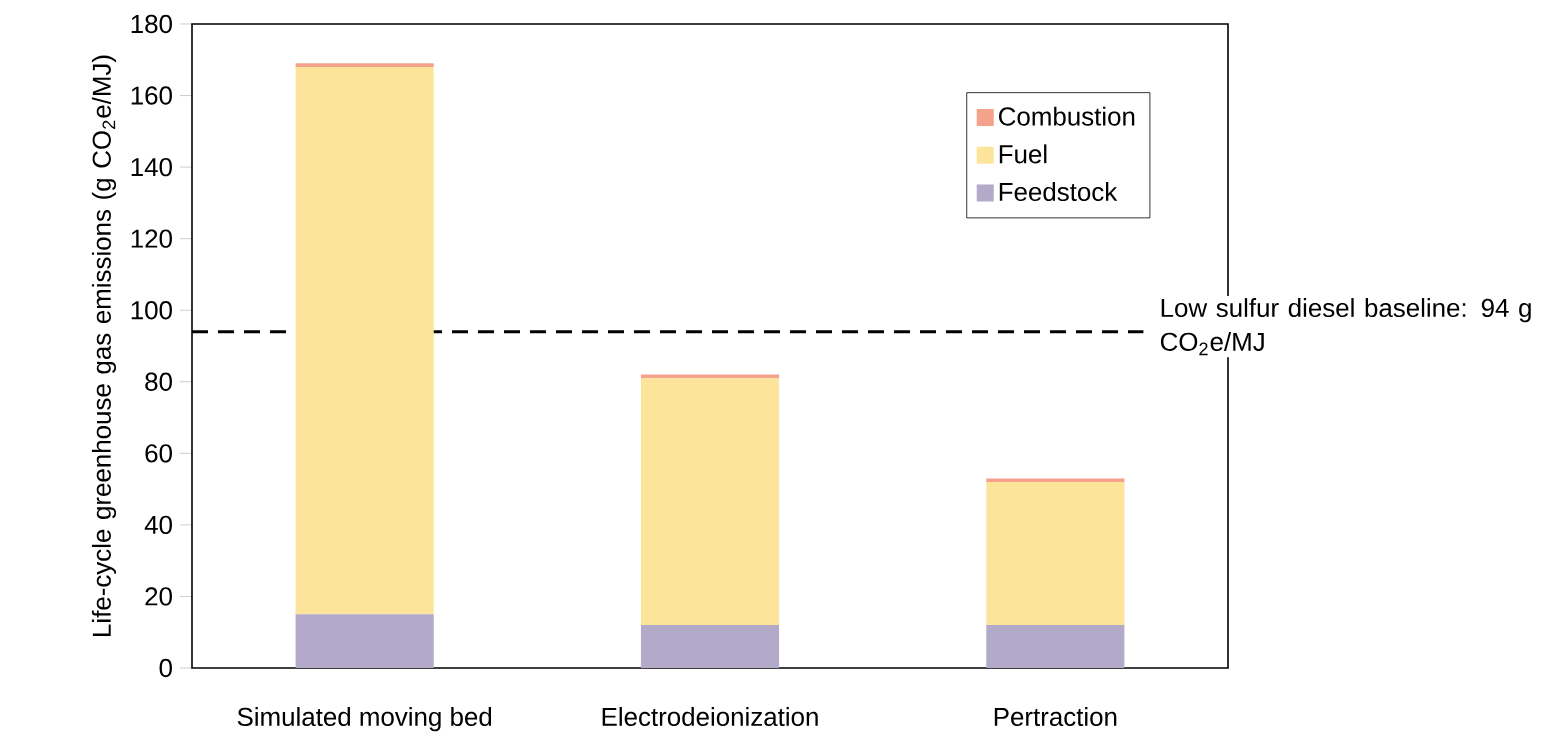 This screenshot has width=1568, height=735. What do you see at coordinates (151, 310) in the screenshot?
I see `y-tick-label: 100` at bounding box center [151, 310].